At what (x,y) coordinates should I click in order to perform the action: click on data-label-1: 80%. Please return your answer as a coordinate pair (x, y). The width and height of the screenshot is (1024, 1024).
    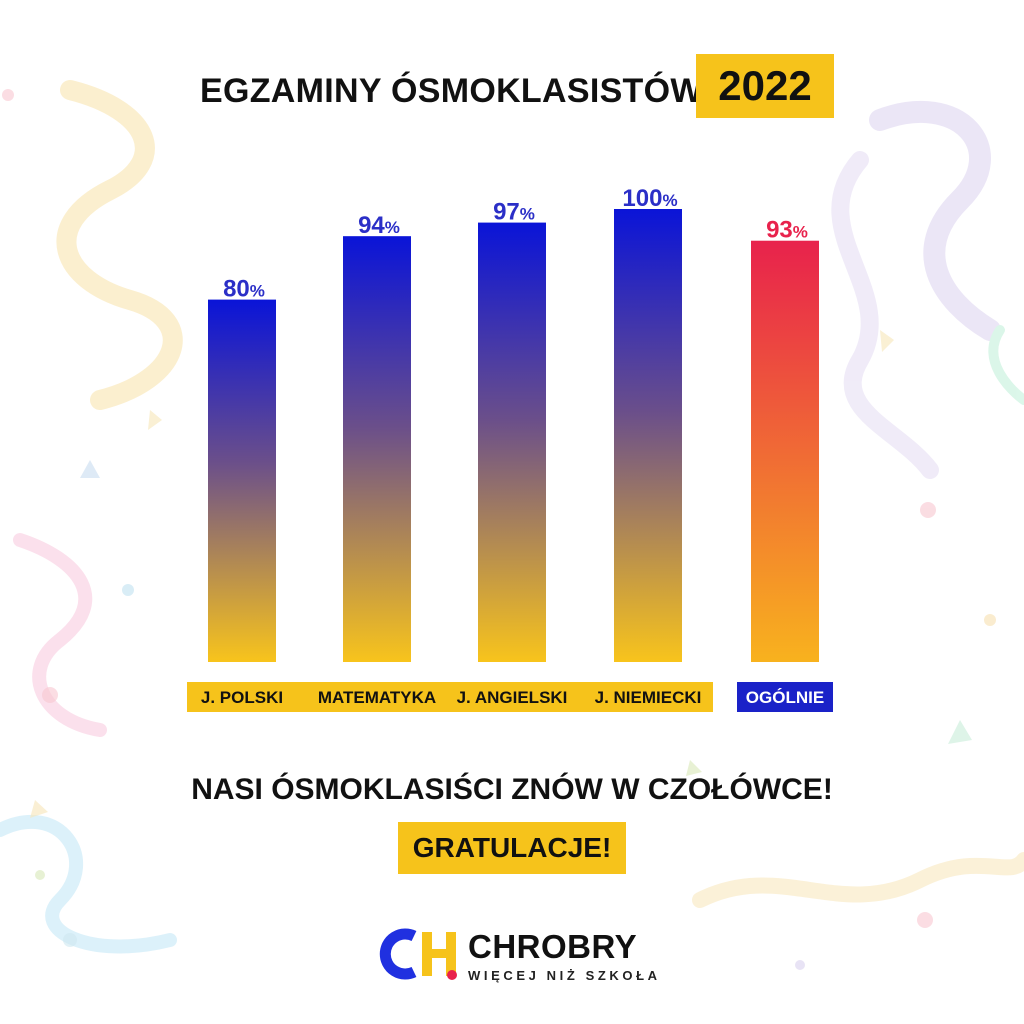
    Looking at the image, I should click on (244, 289).